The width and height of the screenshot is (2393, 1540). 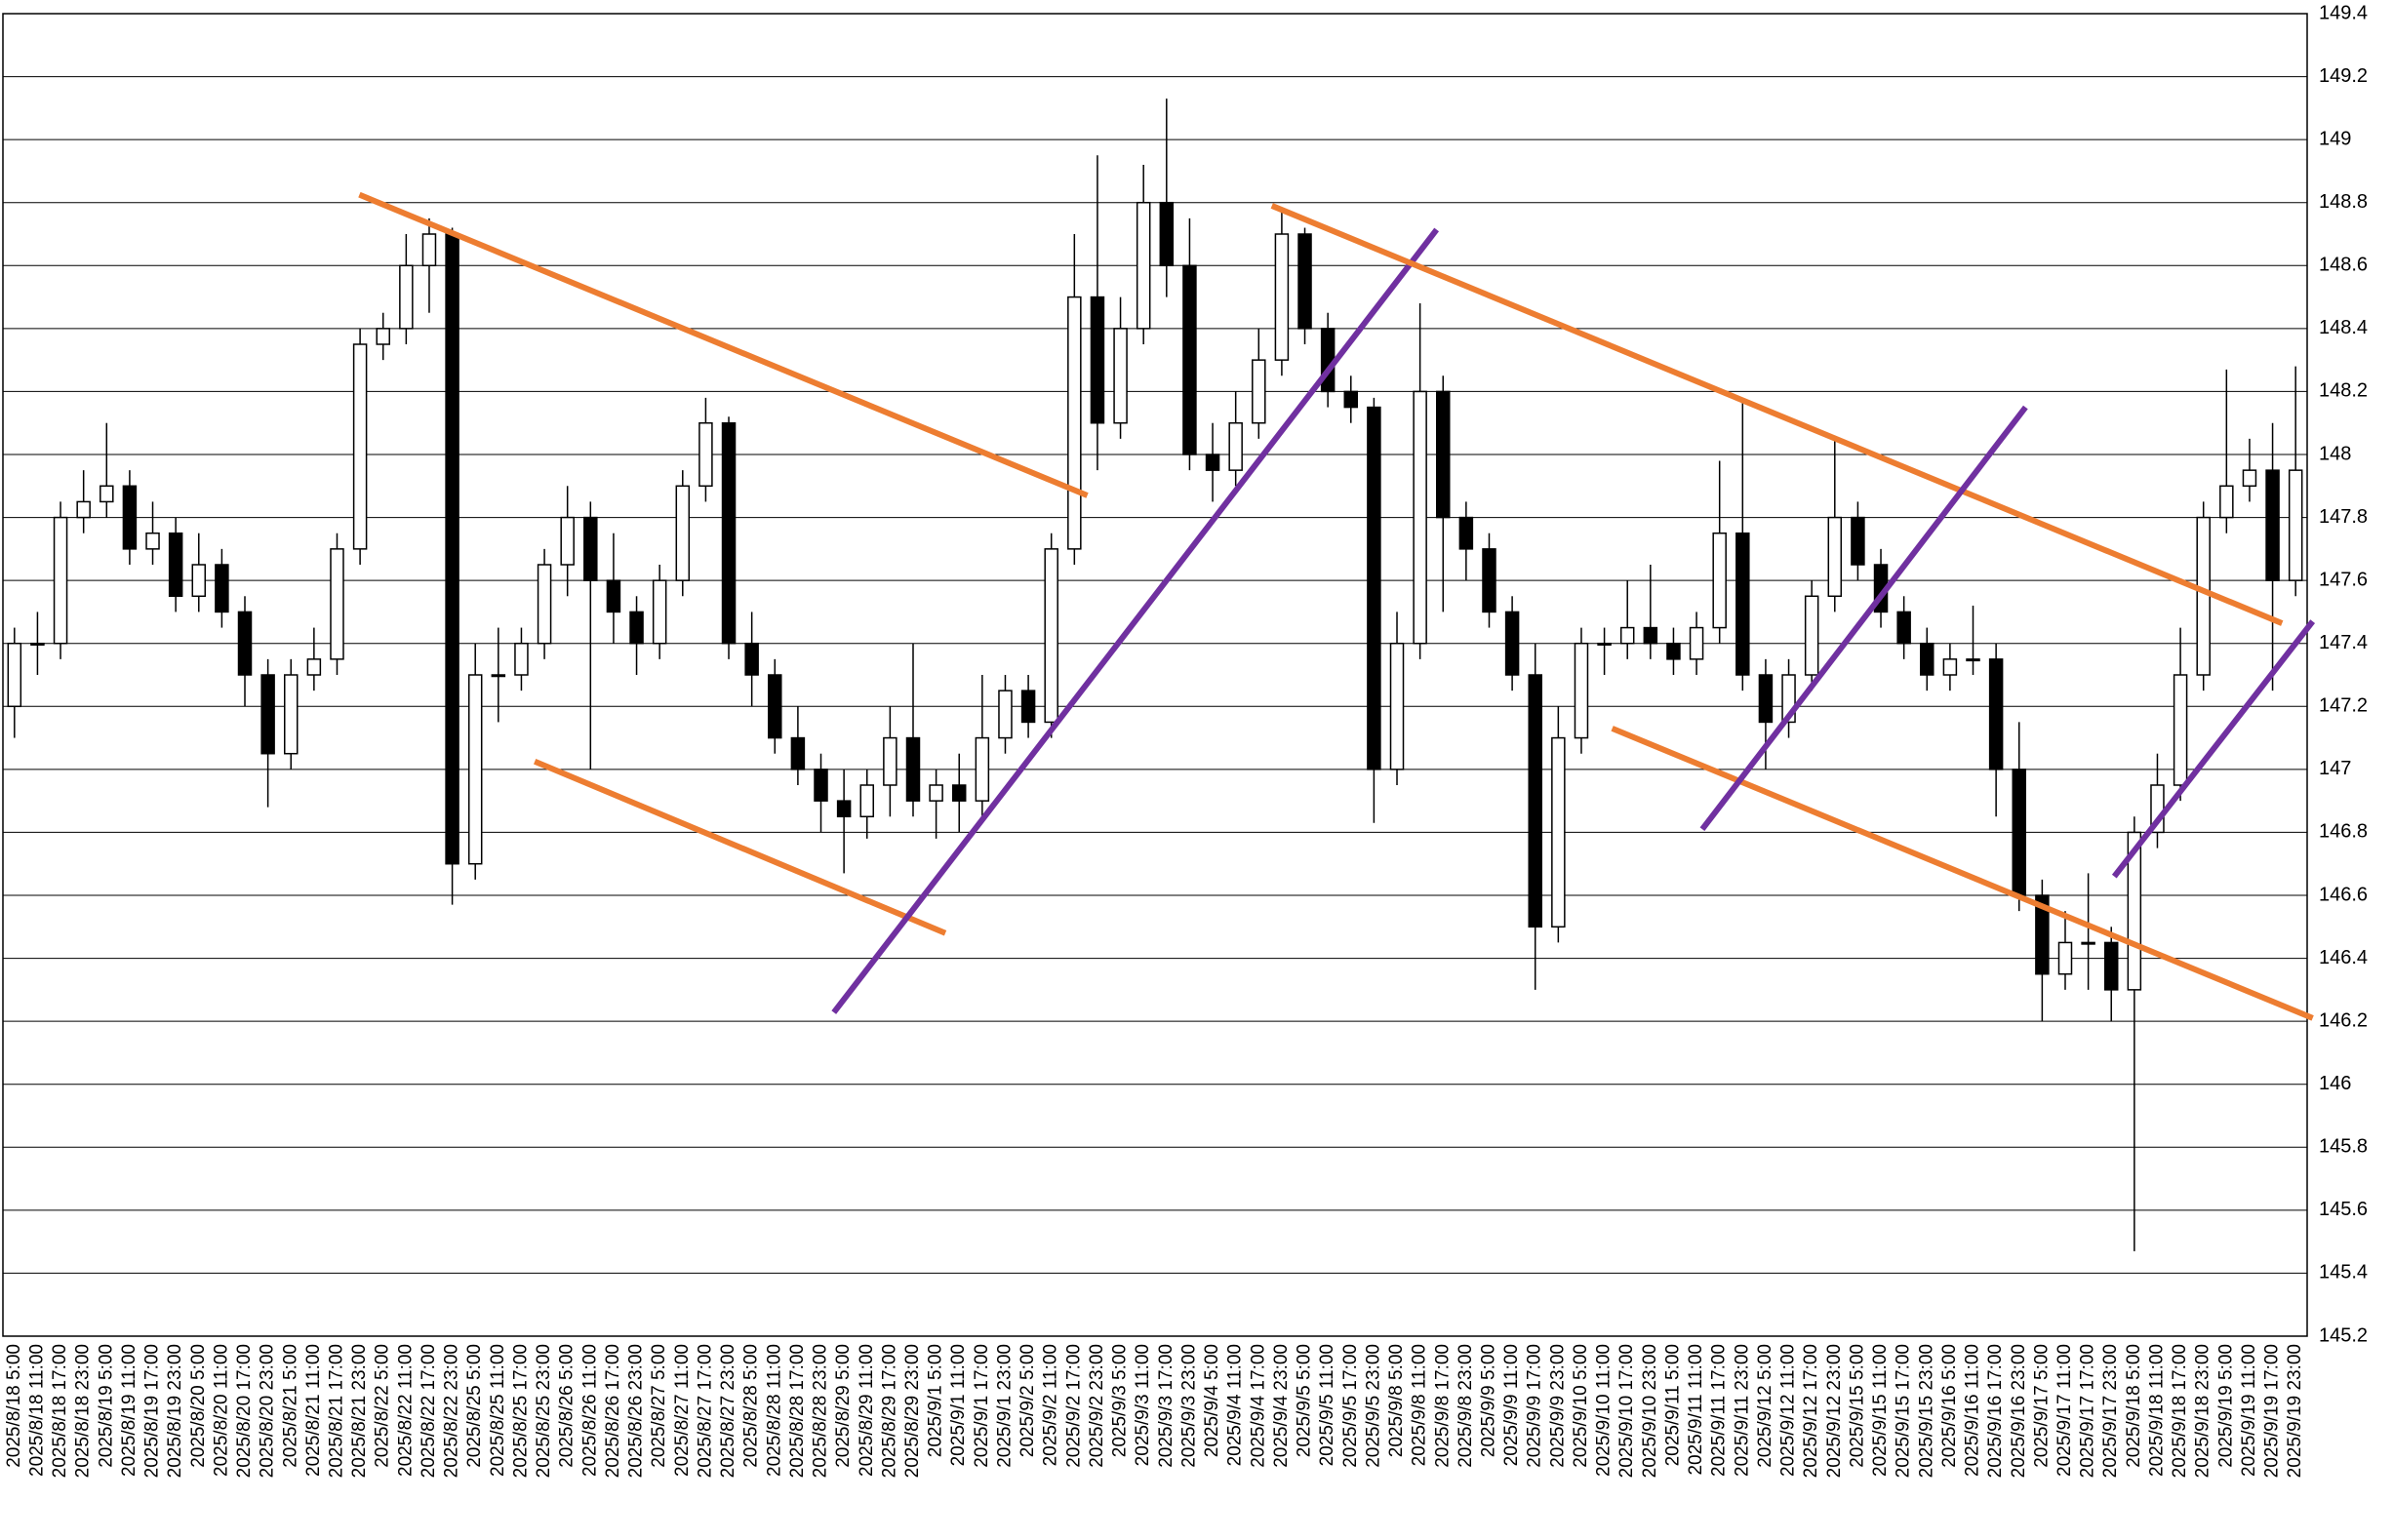 What do you see at coordinates (2203, 1411) in the screenshot?
I see `x-tick-label: 2025/9/18 23:00` at bounding box center [2203, 1411].